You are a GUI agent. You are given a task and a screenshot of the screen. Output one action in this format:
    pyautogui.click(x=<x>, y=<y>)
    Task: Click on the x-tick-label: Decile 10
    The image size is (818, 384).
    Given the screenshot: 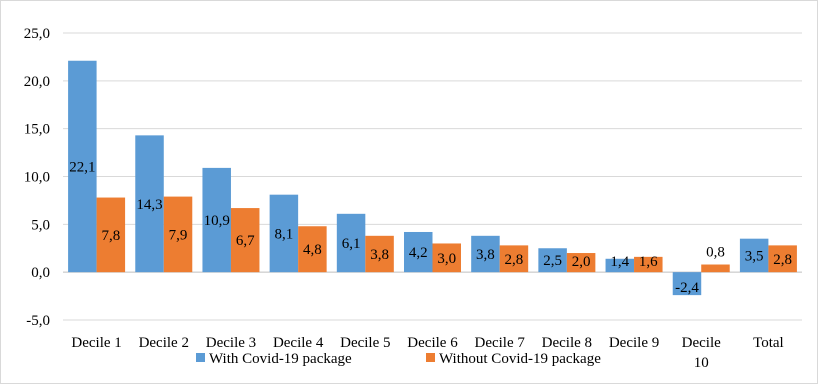 What is the action you would take?
    pyautogui.click(x=701, y=353)
    